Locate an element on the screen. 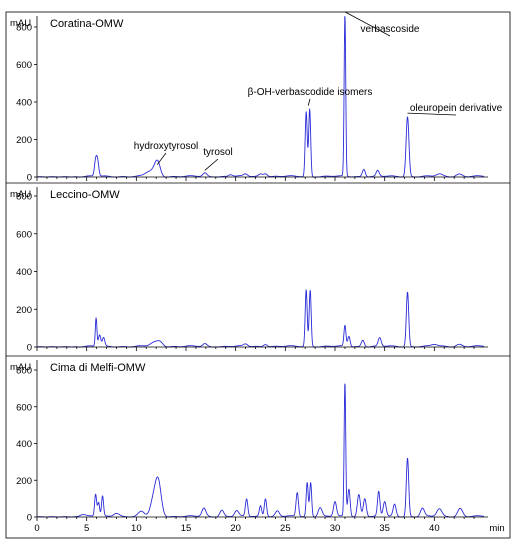 Image resolution: width=523 pixels, height=550 pixels. x-tick-label: 10 is located at coordinates (136, 528).